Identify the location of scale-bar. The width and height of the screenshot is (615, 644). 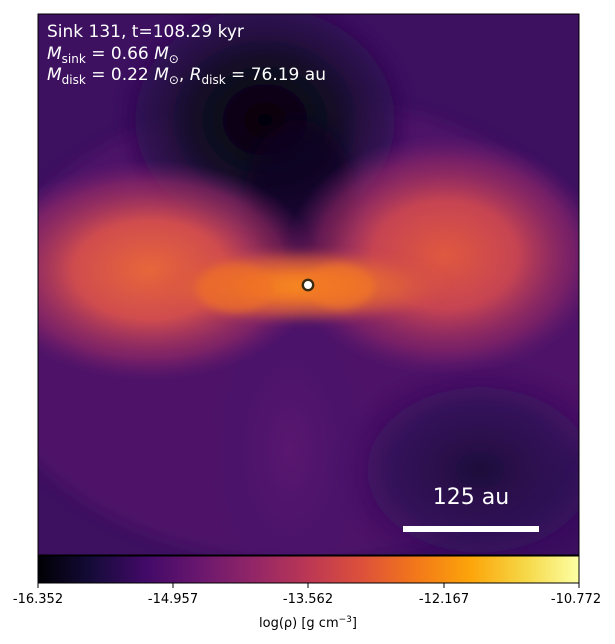
(471, 529).